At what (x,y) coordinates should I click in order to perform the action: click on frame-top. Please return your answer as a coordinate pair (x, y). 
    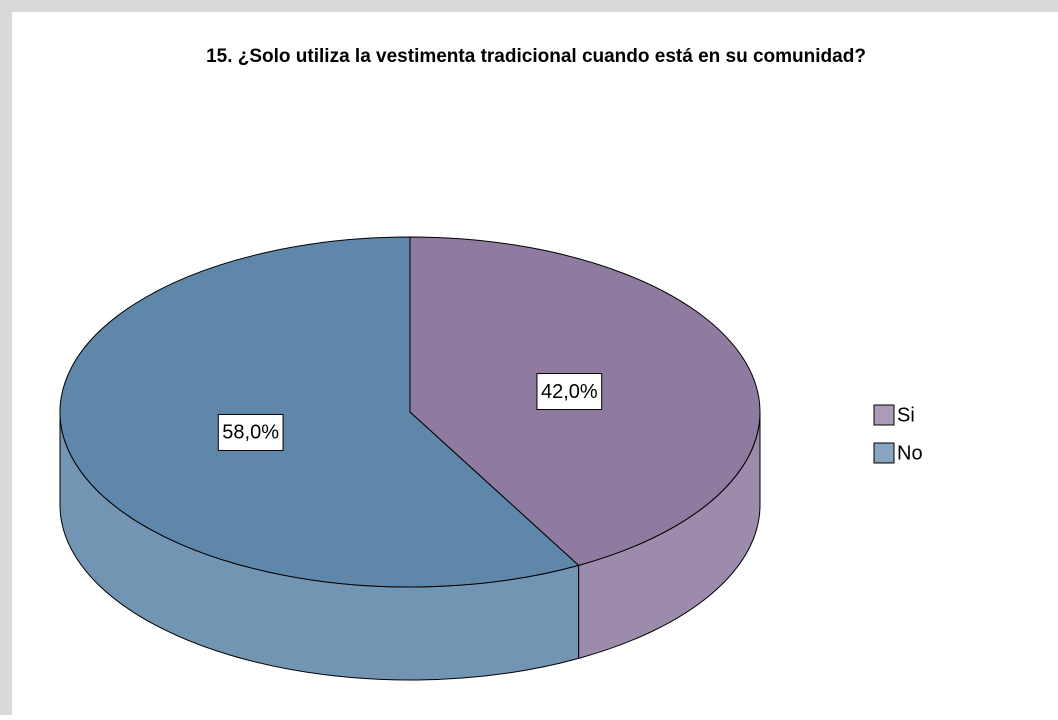
    Looking at the image, I should click on (529, 6).